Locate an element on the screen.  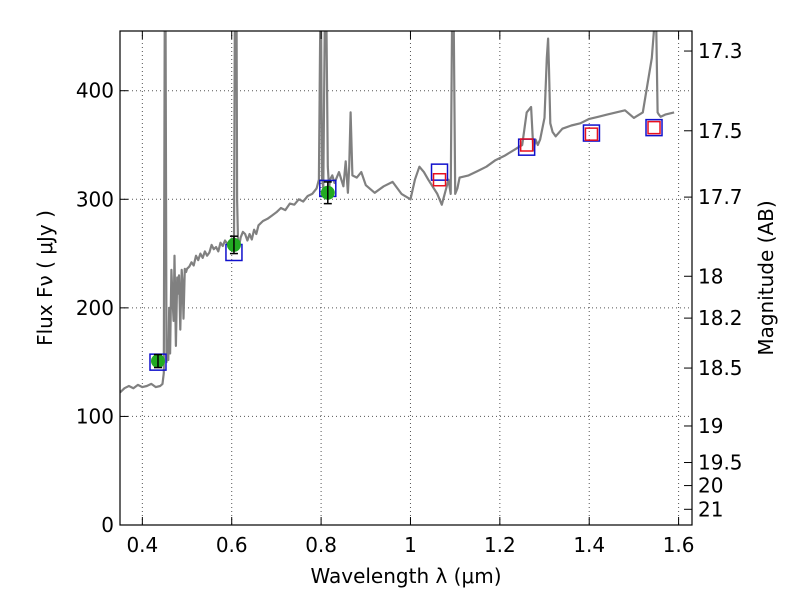
x-tick-label: 0.4 is located at coordinates (142, 545).